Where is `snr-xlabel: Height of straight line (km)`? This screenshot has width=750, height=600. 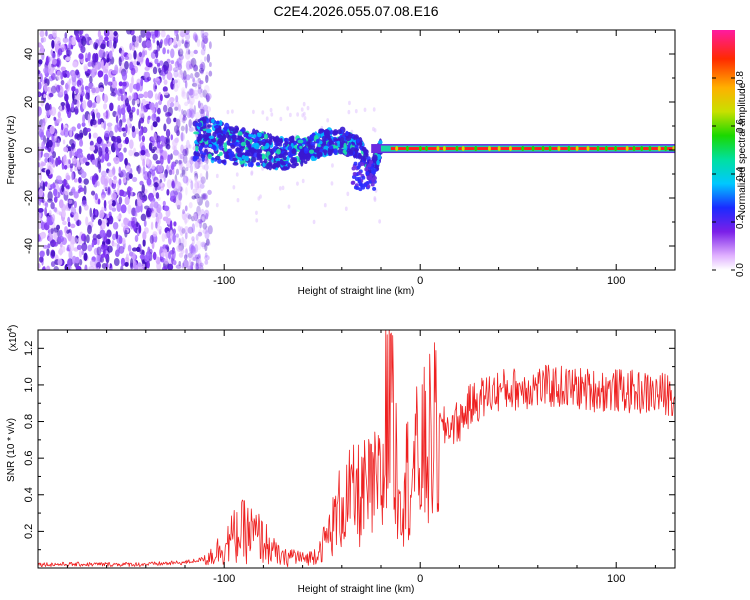 snr-xlabel: Height of straight line (km) is located at coordinates (356, 589).